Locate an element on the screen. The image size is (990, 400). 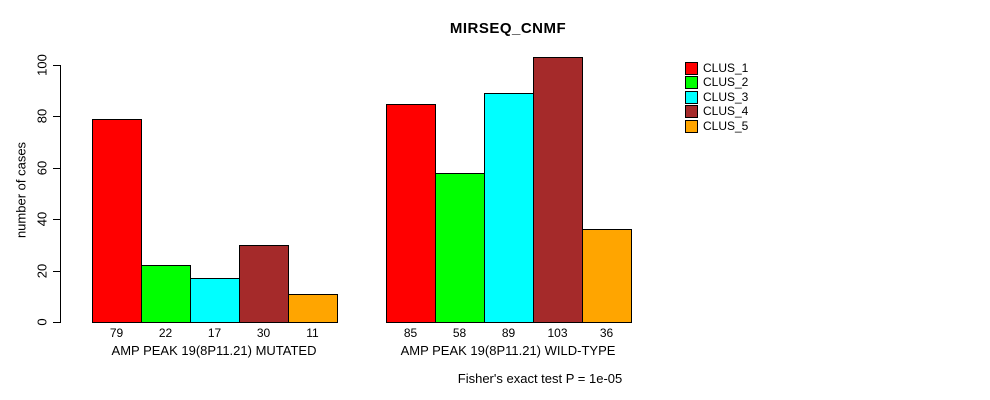
legend-row: CLUS_3 is located at coordinates (717, 96).